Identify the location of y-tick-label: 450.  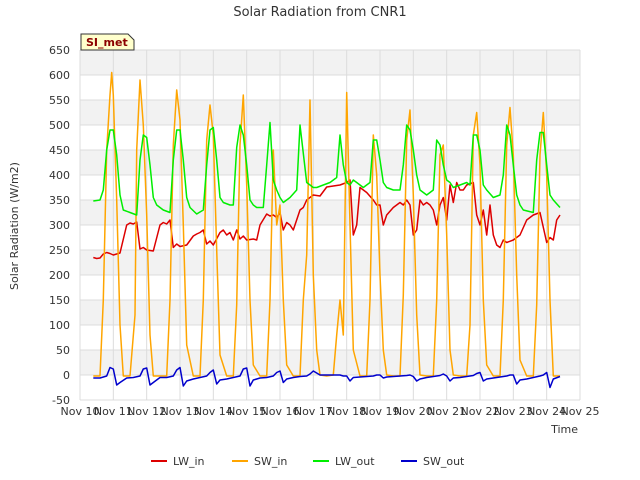
(59, 150).